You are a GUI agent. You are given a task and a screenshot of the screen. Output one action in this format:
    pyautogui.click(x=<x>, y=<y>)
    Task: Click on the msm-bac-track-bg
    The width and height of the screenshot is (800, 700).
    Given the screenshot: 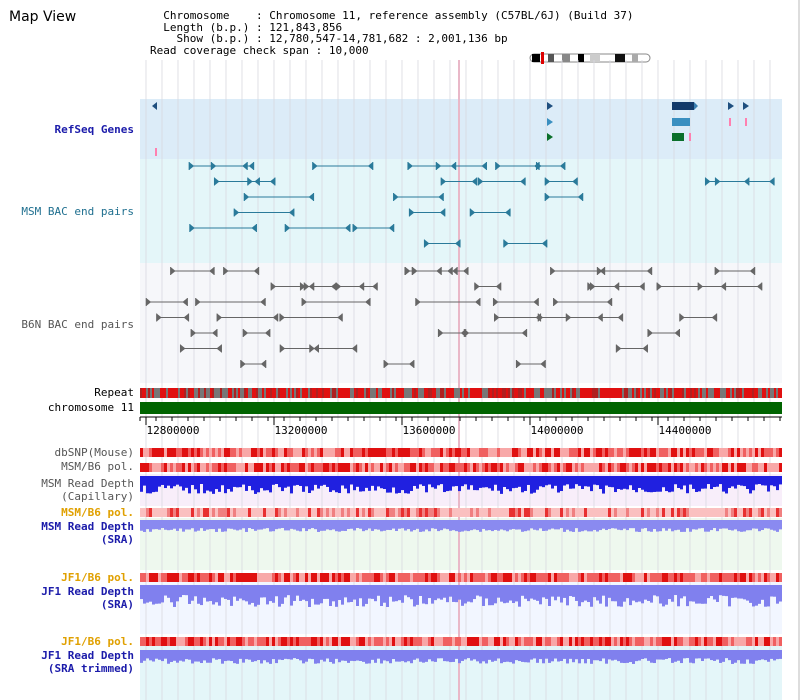 What is the action you would take?
    pyautogui.click(x=461, y=211)
    